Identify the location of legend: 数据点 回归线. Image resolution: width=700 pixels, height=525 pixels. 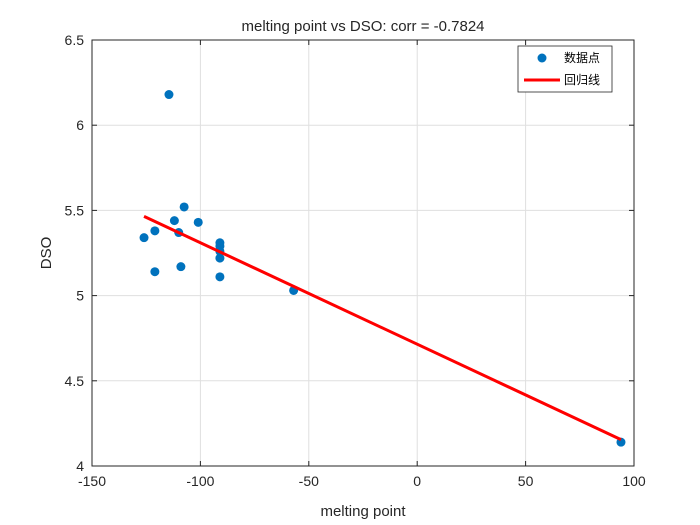
(565, 69).